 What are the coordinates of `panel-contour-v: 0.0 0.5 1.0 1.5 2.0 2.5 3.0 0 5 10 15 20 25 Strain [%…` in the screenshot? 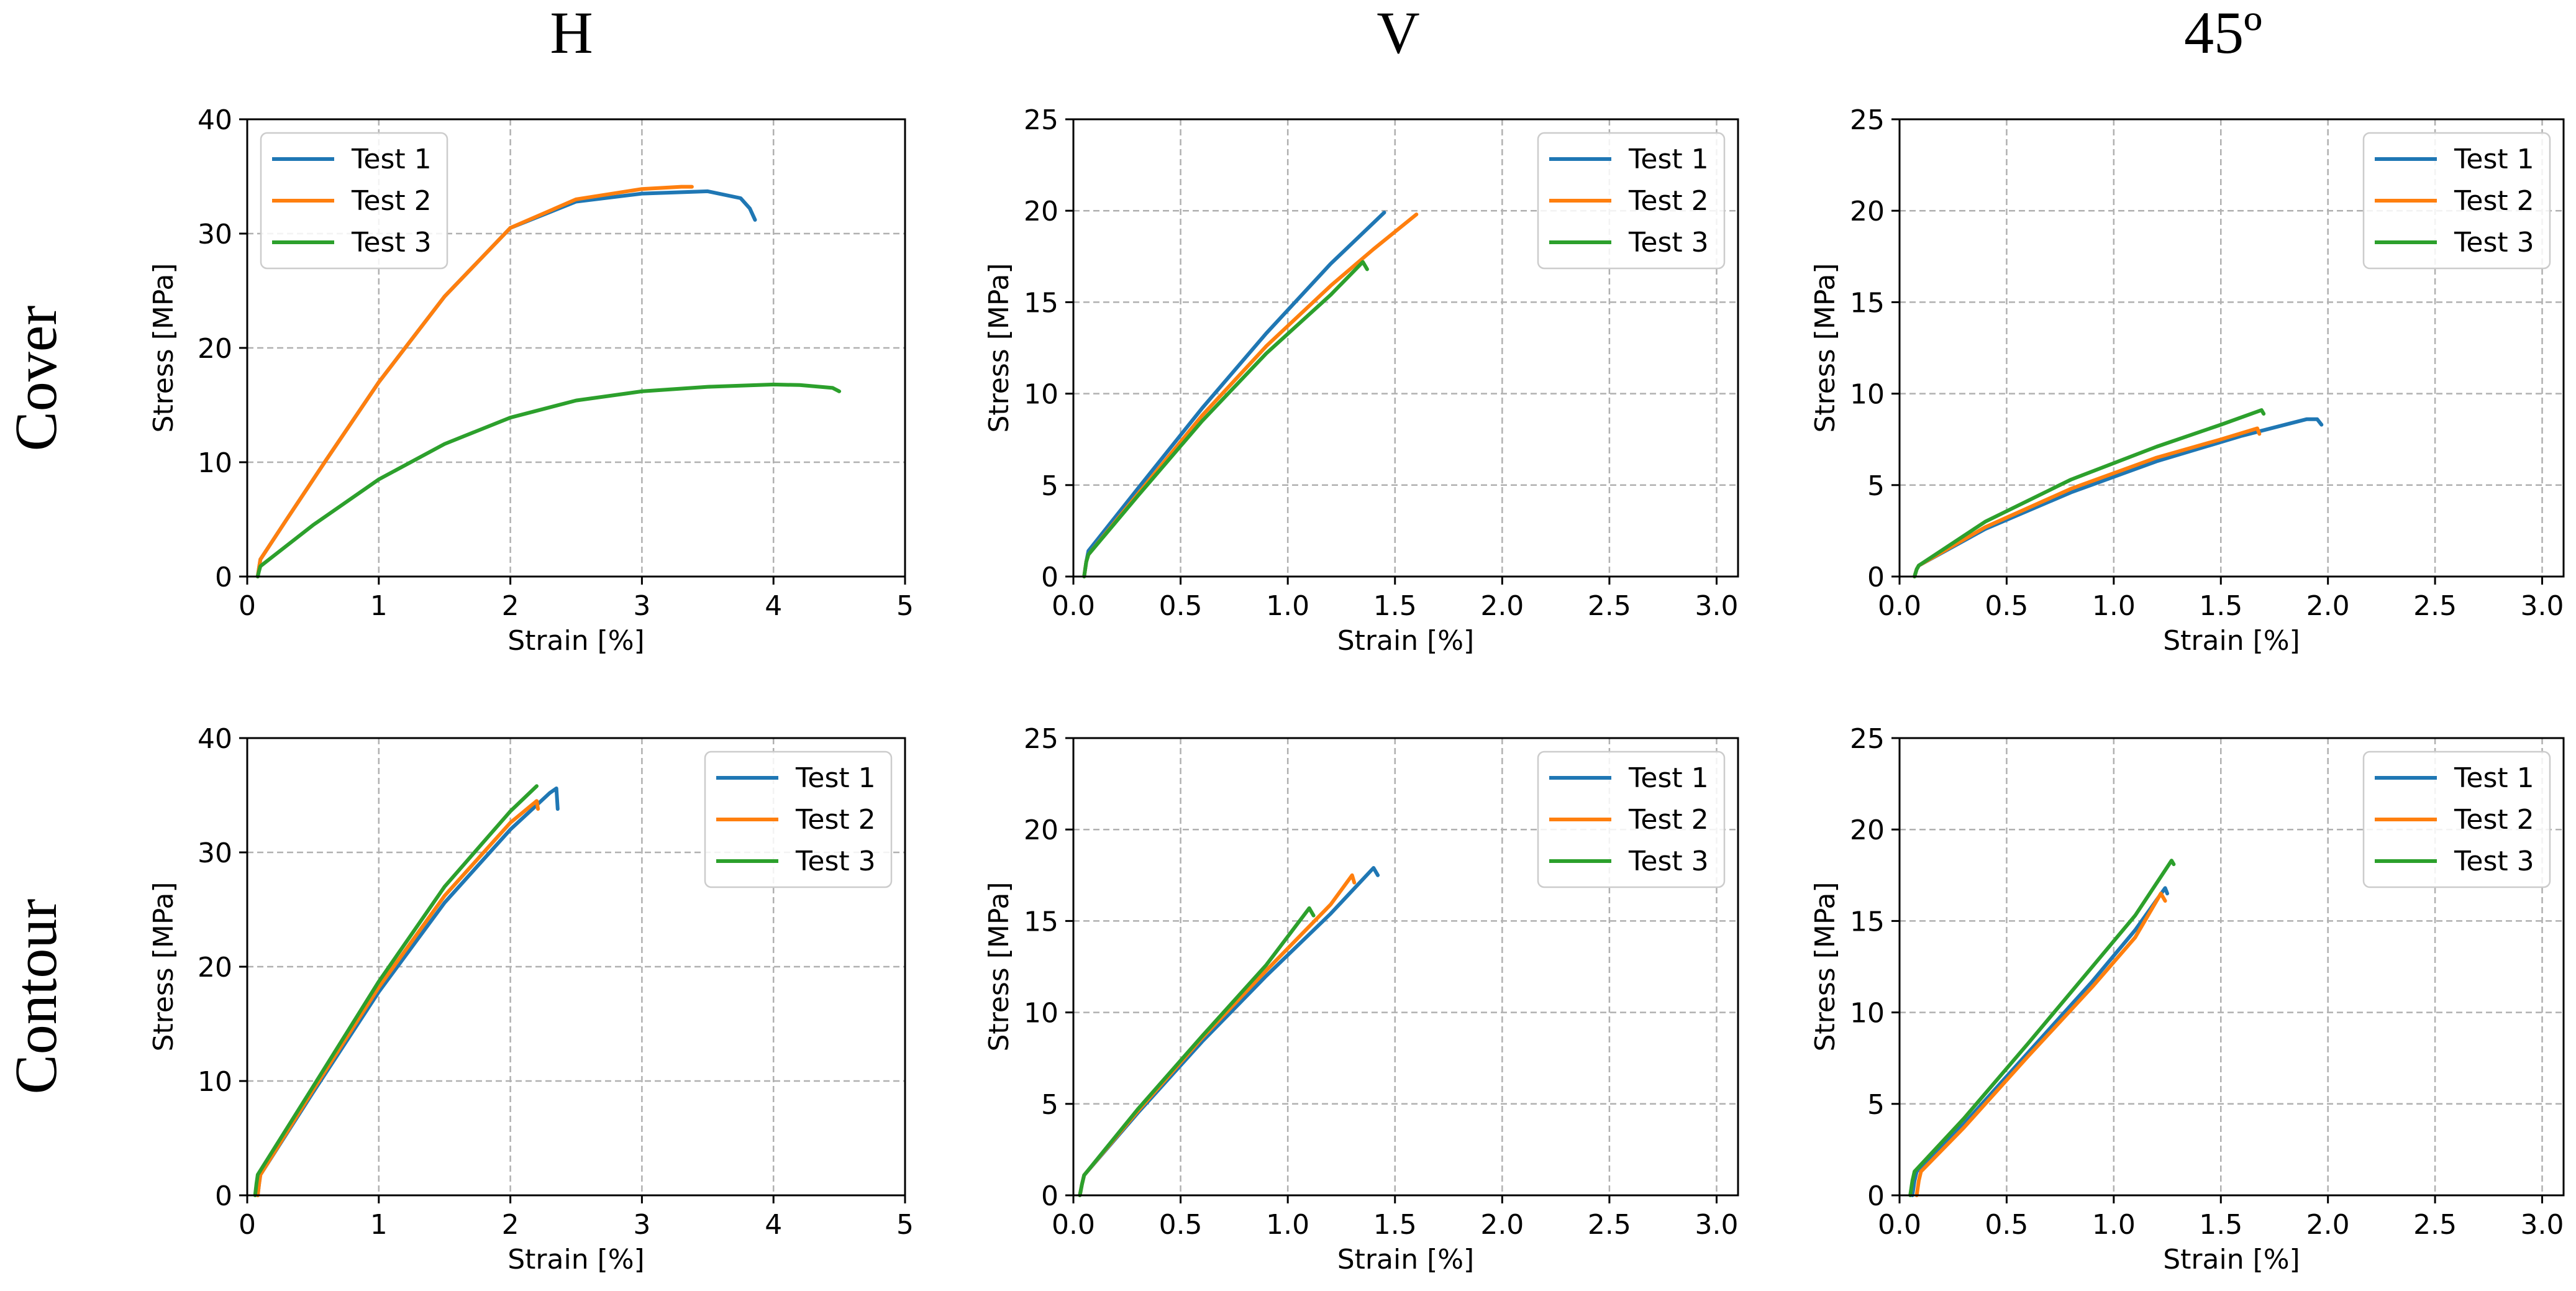 It's located at (1361, 999).